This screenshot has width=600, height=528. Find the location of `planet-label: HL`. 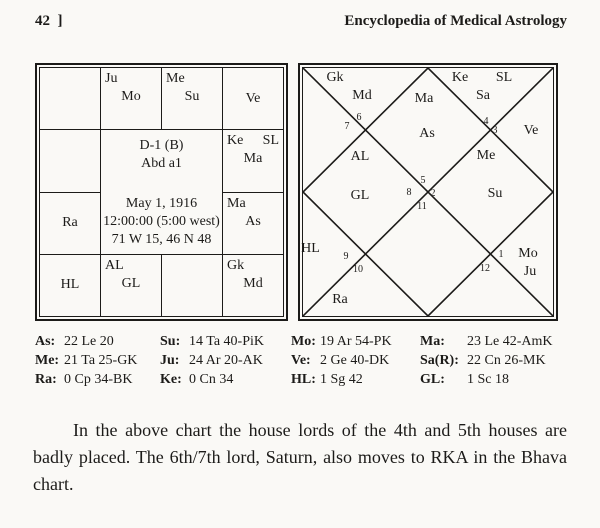

planet-label: HL is located at coordinates (310, 249).